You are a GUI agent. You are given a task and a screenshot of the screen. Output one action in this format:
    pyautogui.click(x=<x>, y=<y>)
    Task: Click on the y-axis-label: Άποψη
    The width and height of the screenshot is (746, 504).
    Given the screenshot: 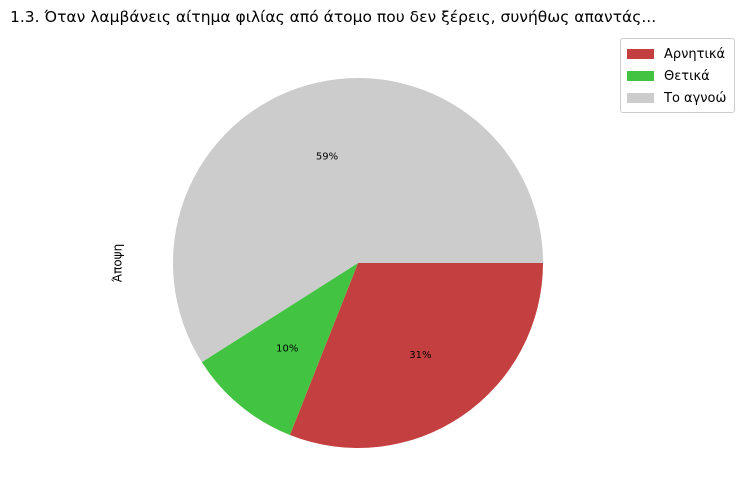 What is the action you would take?
    pyautogui.click(x=118, y=263)
    